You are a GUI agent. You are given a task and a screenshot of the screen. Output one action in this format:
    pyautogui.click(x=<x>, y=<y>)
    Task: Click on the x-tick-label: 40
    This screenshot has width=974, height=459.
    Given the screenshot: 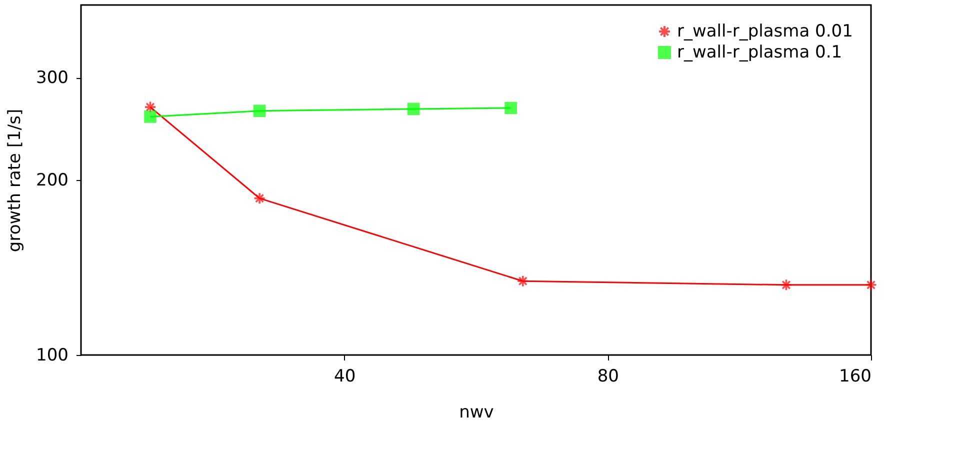 What is the action you would take?
    pyautogui.click(x=345, y=376)
    